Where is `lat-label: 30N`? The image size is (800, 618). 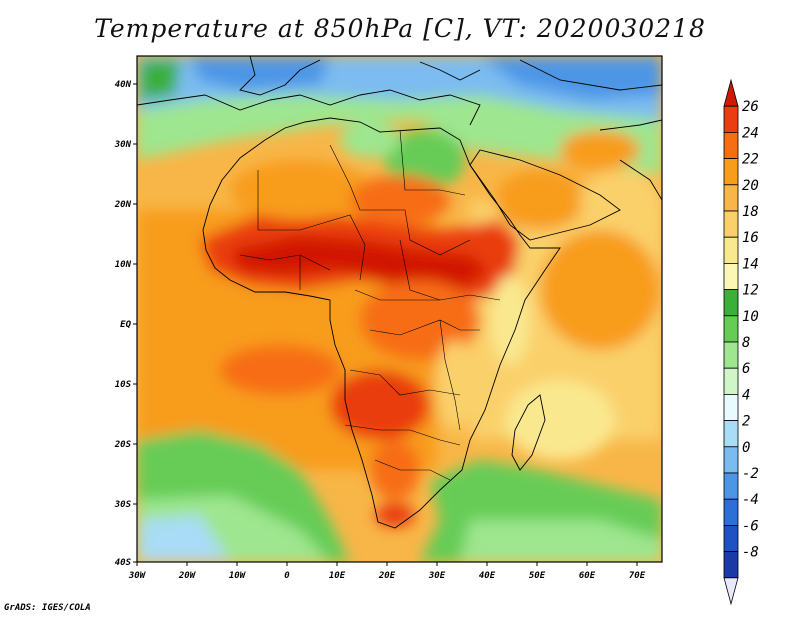 lat-label: 30N is located at coordinates (123, 145).